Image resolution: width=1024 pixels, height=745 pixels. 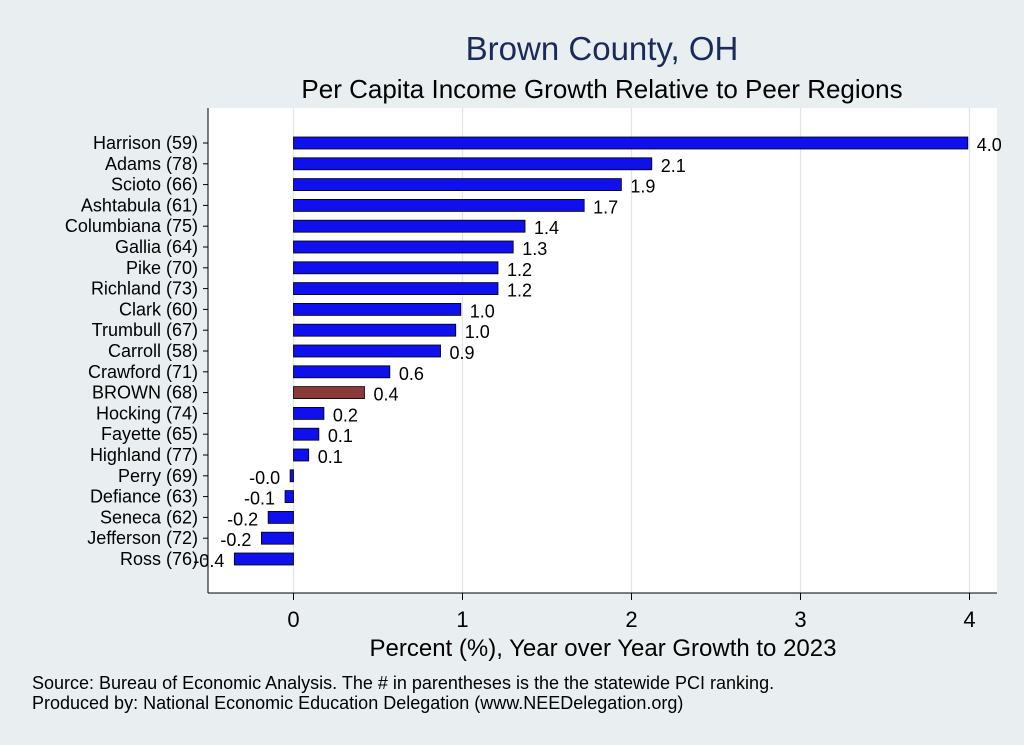 I want to click on y-tick-label: Carroll (58), so click(x=153, y=351).